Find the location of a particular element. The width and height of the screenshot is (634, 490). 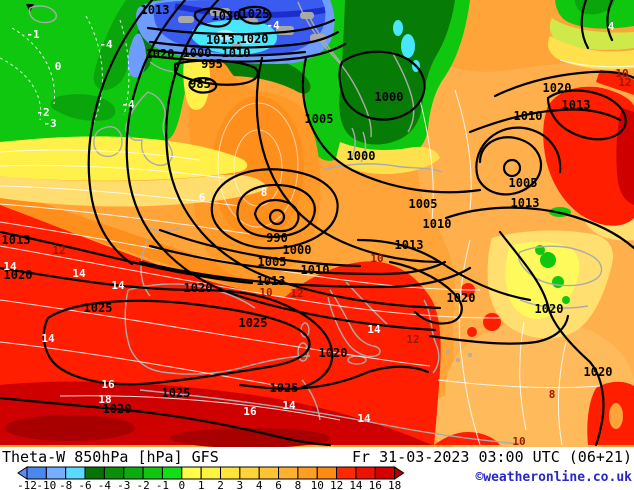

copyright-text: ©weatheronline.co.uk is located at coordinates (553, 477).